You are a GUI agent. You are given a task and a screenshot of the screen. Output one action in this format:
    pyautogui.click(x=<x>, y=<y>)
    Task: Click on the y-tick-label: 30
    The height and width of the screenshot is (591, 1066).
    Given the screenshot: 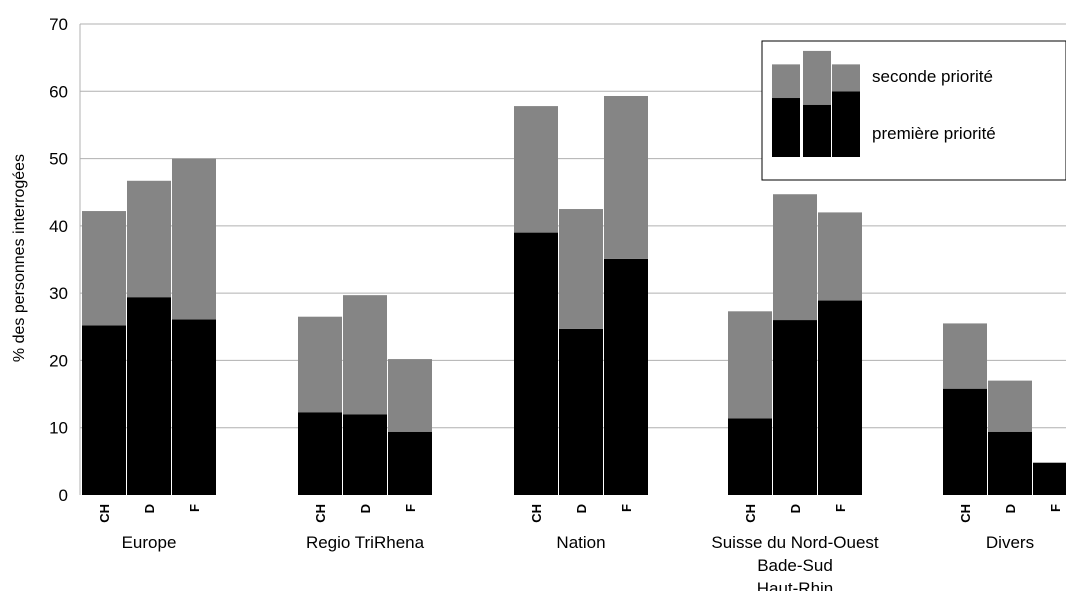 What is the action you would take?
    pyautogui.click(x=58, y=293)
    